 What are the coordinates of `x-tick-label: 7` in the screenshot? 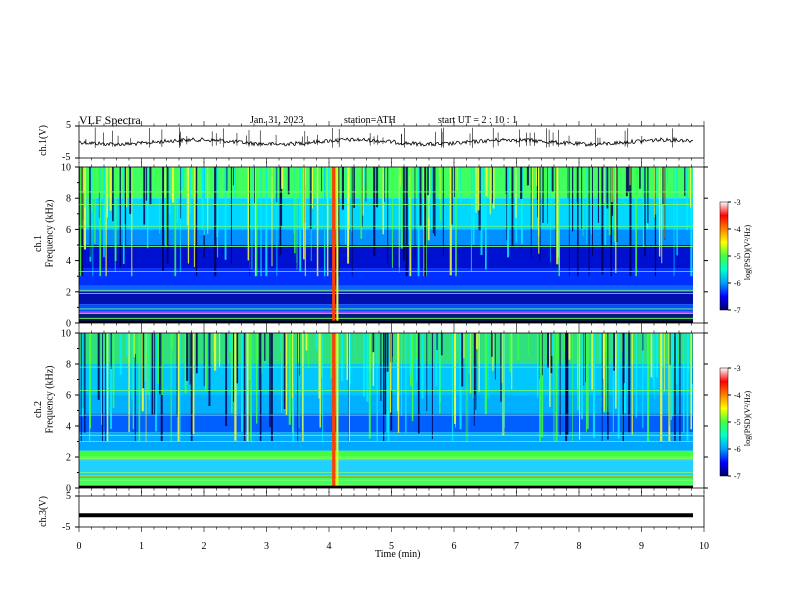 It's located at (516, 546).